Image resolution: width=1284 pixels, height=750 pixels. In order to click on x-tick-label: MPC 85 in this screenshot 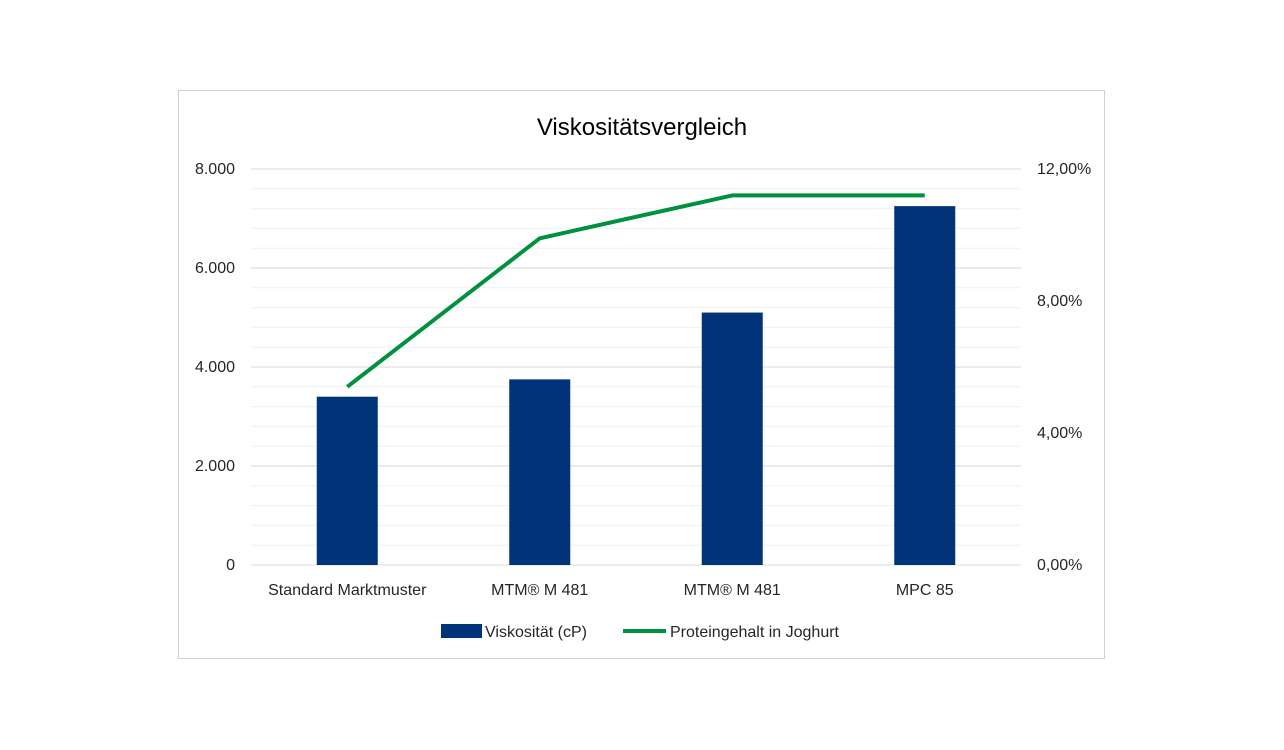, I will do `click(925, 590)`.